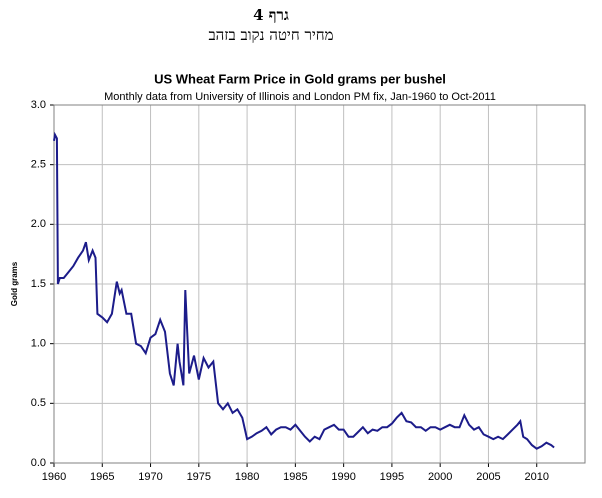 The height and width of the screenshot is (498, 602). I want to click on x-tick-label: 2005, so click(488, 477).